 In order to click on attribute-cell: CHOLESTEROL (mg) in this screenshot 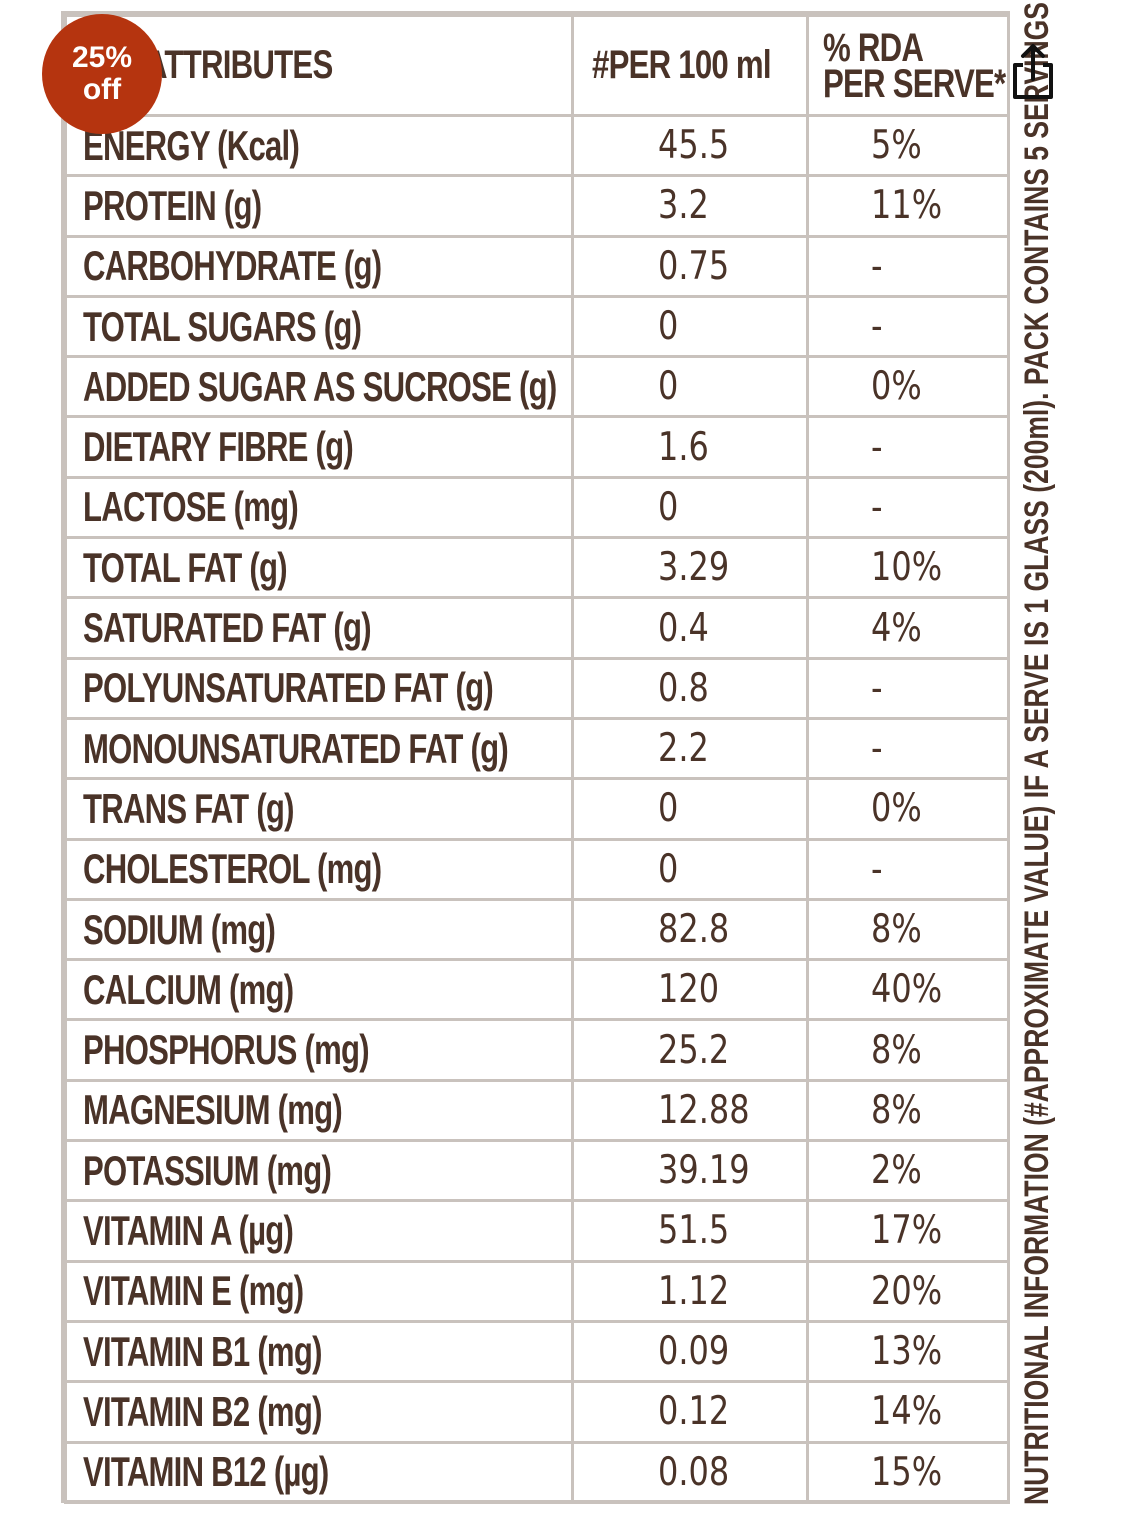, I will do `click(319, 869)`.